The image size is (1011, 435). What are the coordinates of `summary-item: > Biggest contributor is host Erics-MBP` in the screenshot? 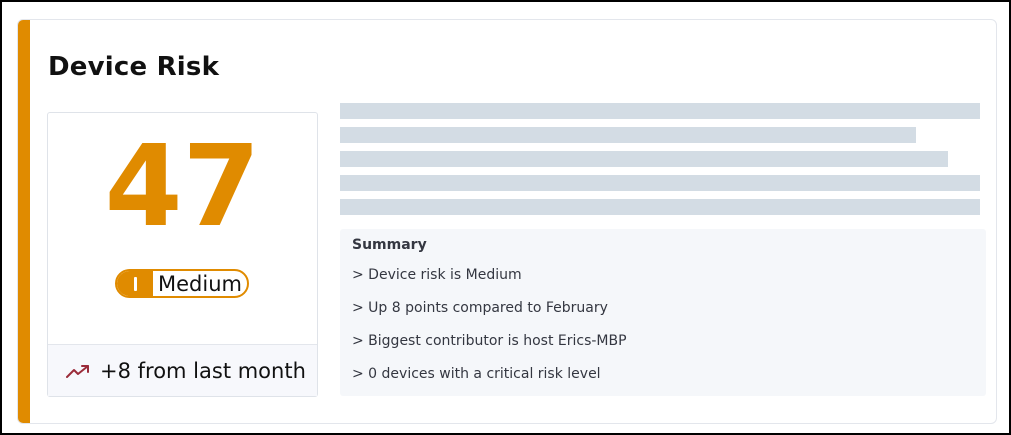 It's located at (489, 341).